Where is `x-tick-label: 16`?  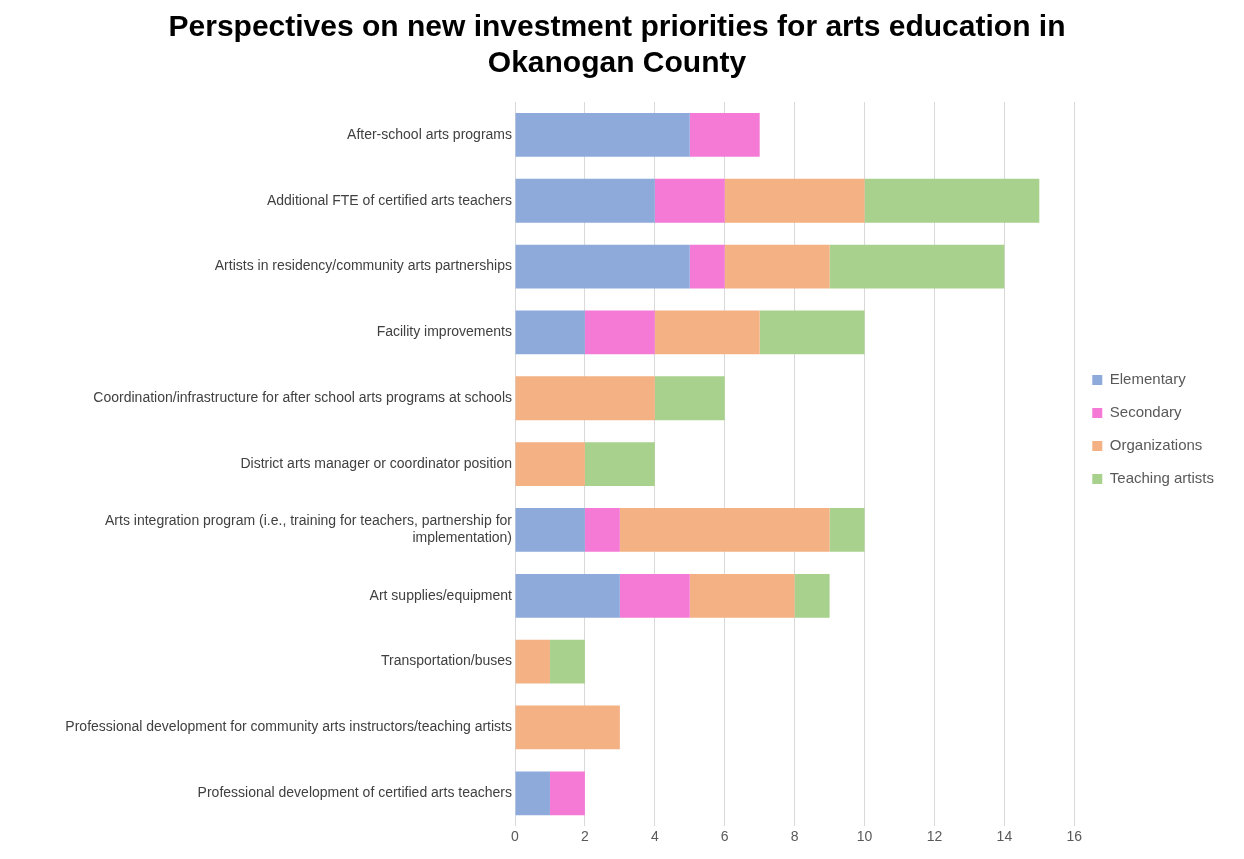 x-tick-label: 16 is located at coordinates (1074, 836).